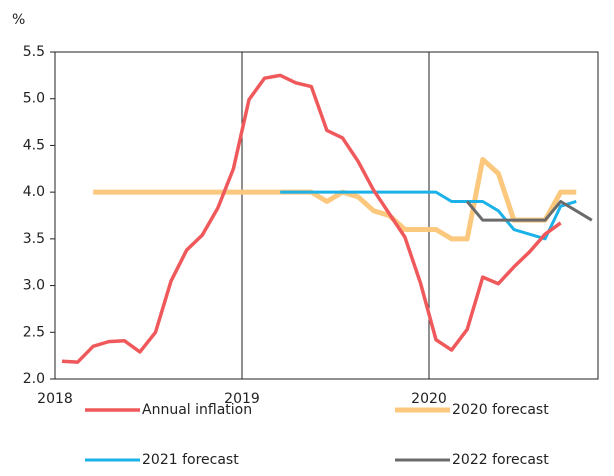  I want to click on x-tick-label: 2020, so click(429, 399).